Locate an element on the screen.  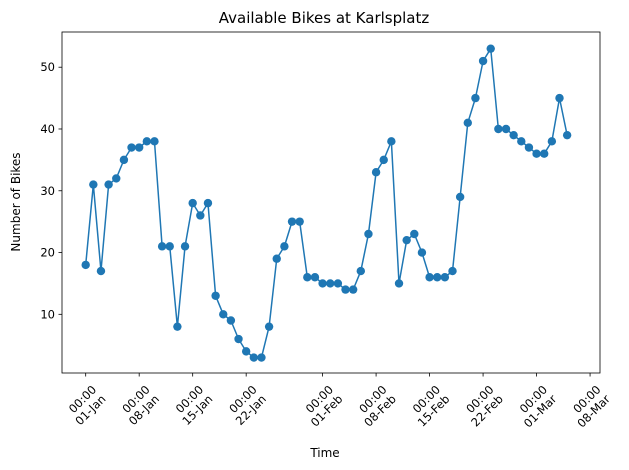
x-axis-label: Time is located at coordinates (324, 453).